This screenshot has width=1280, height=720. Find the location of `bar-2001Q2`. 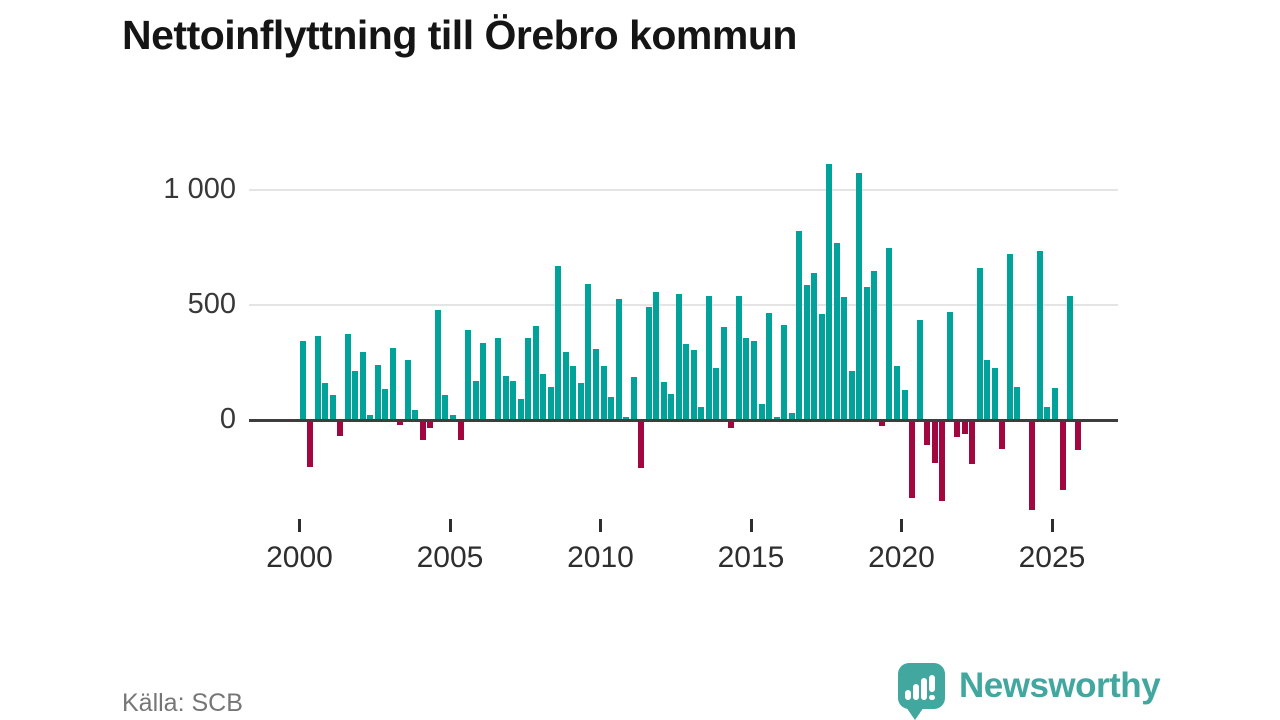

bar-2001Q2 is located at coordinates (340, 428).